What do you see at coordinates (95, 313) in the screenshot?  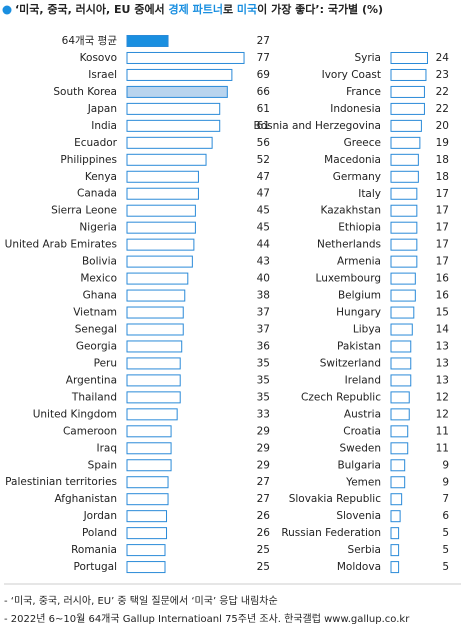 I see `category-label: Vietnam` at bounding box center [95, 313].